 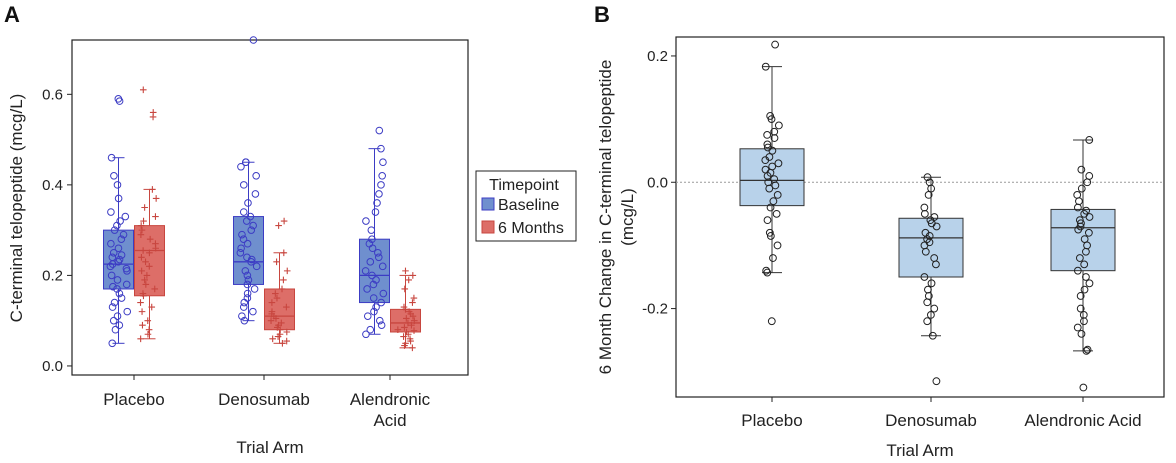 What do you see at coordinates (627, 217) in the screenshot?
I see `panel-b-y-axis-title-line-2: (mcg/L)` at bounding box center [627, 217].